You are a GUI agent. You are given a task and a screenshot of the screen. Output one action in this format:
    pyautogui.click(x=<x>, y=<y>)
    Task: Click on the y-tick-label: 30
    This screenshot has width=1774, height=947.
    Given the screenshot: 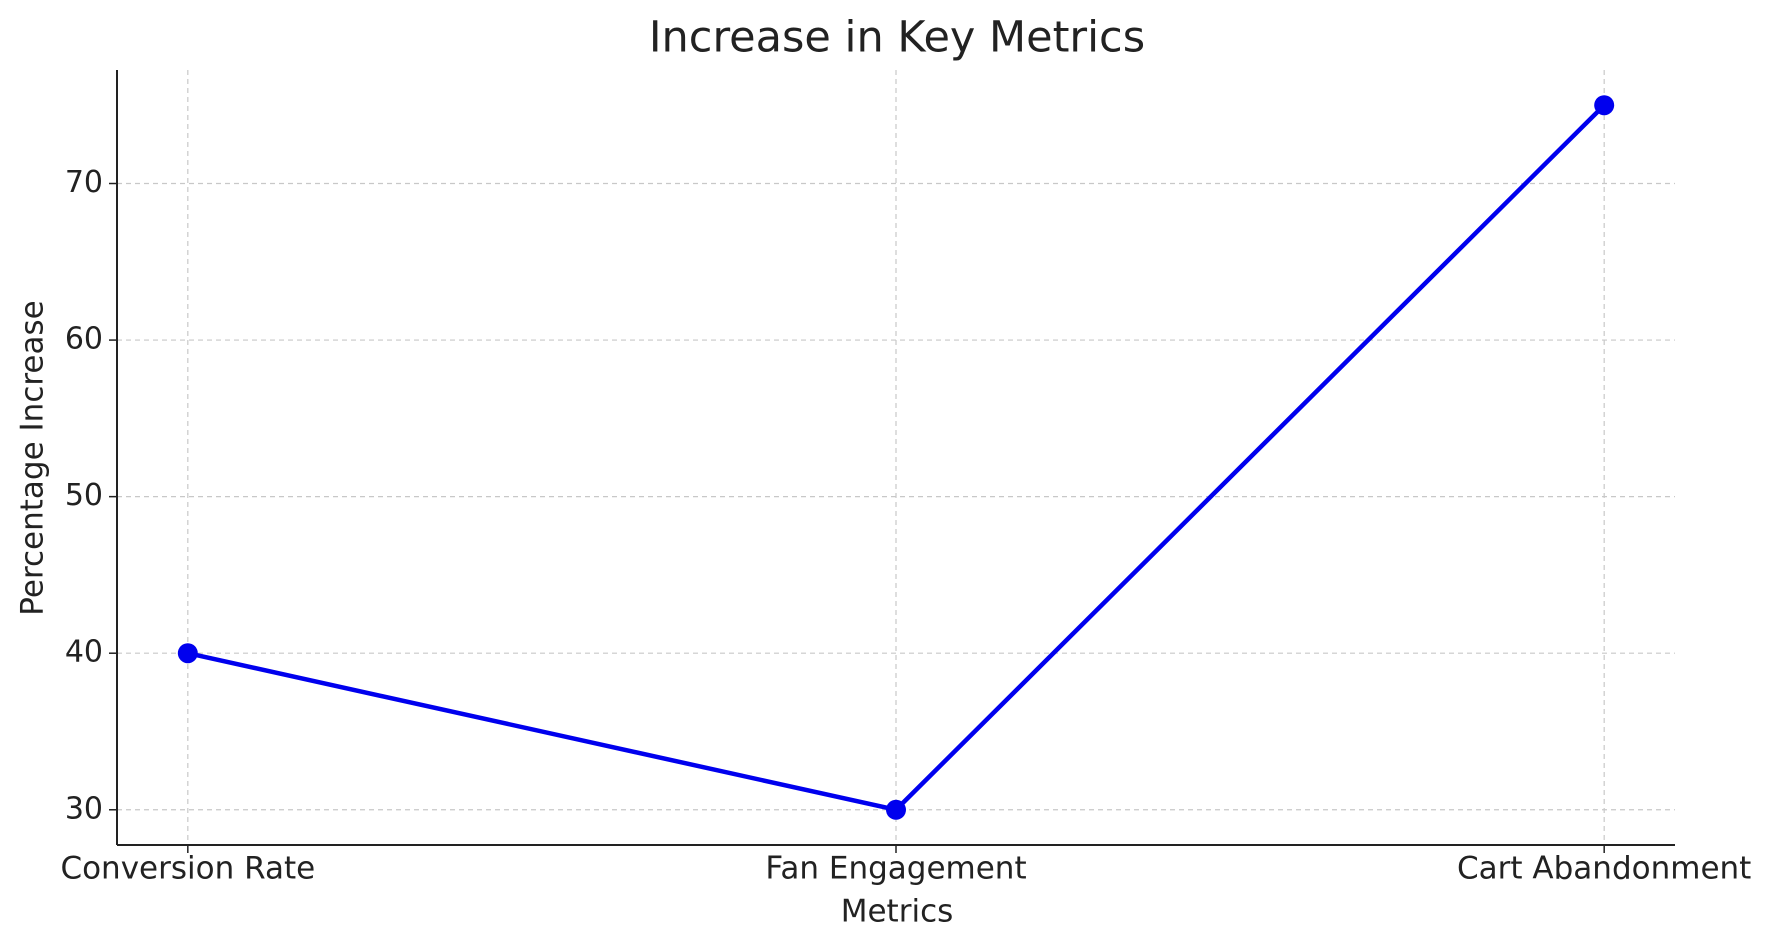 What is the action you would take?
    pyautogui.click(x=84, y=808)
    